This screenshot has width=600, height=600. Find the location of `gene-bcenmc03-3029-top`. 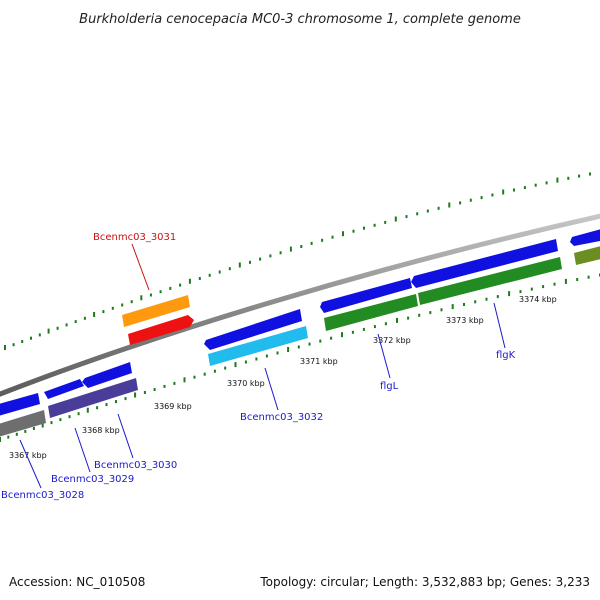

gene-bcenmc03-3029-top is located at coordinates (64, 389).